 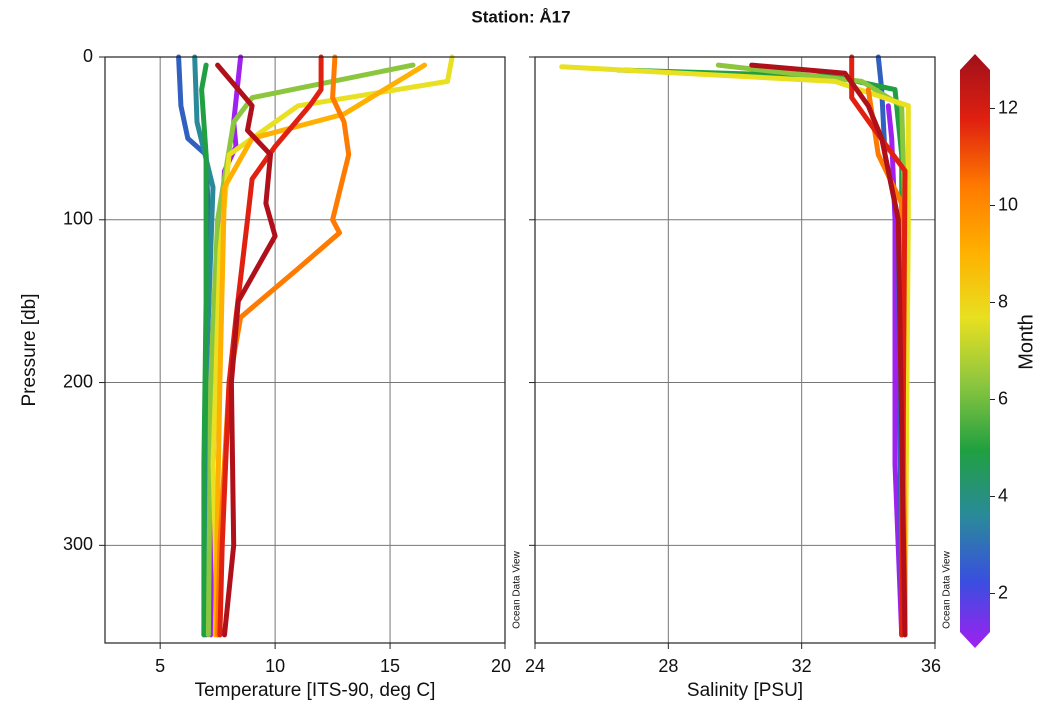 What do you see at coordinates (1026, 342) in the screenshot?
I see `colorbar-label: Month` at bounding box center [1026, 342].